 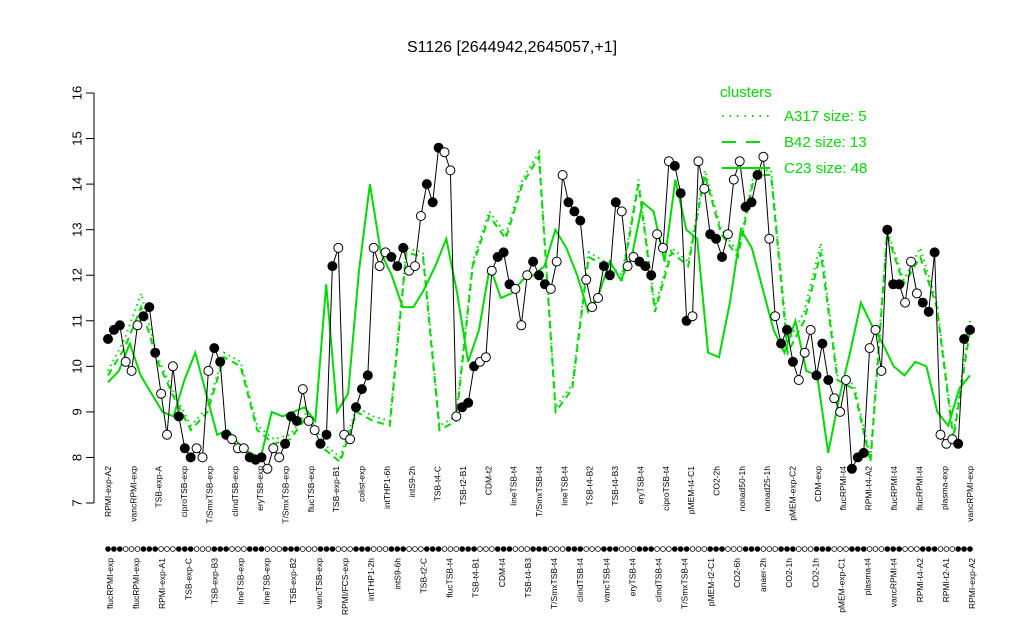 What do you see at coordinates (868, 577) in the screenshot?
I see `x-tick-label: plasma-t4` at bounding box center [868, 577].